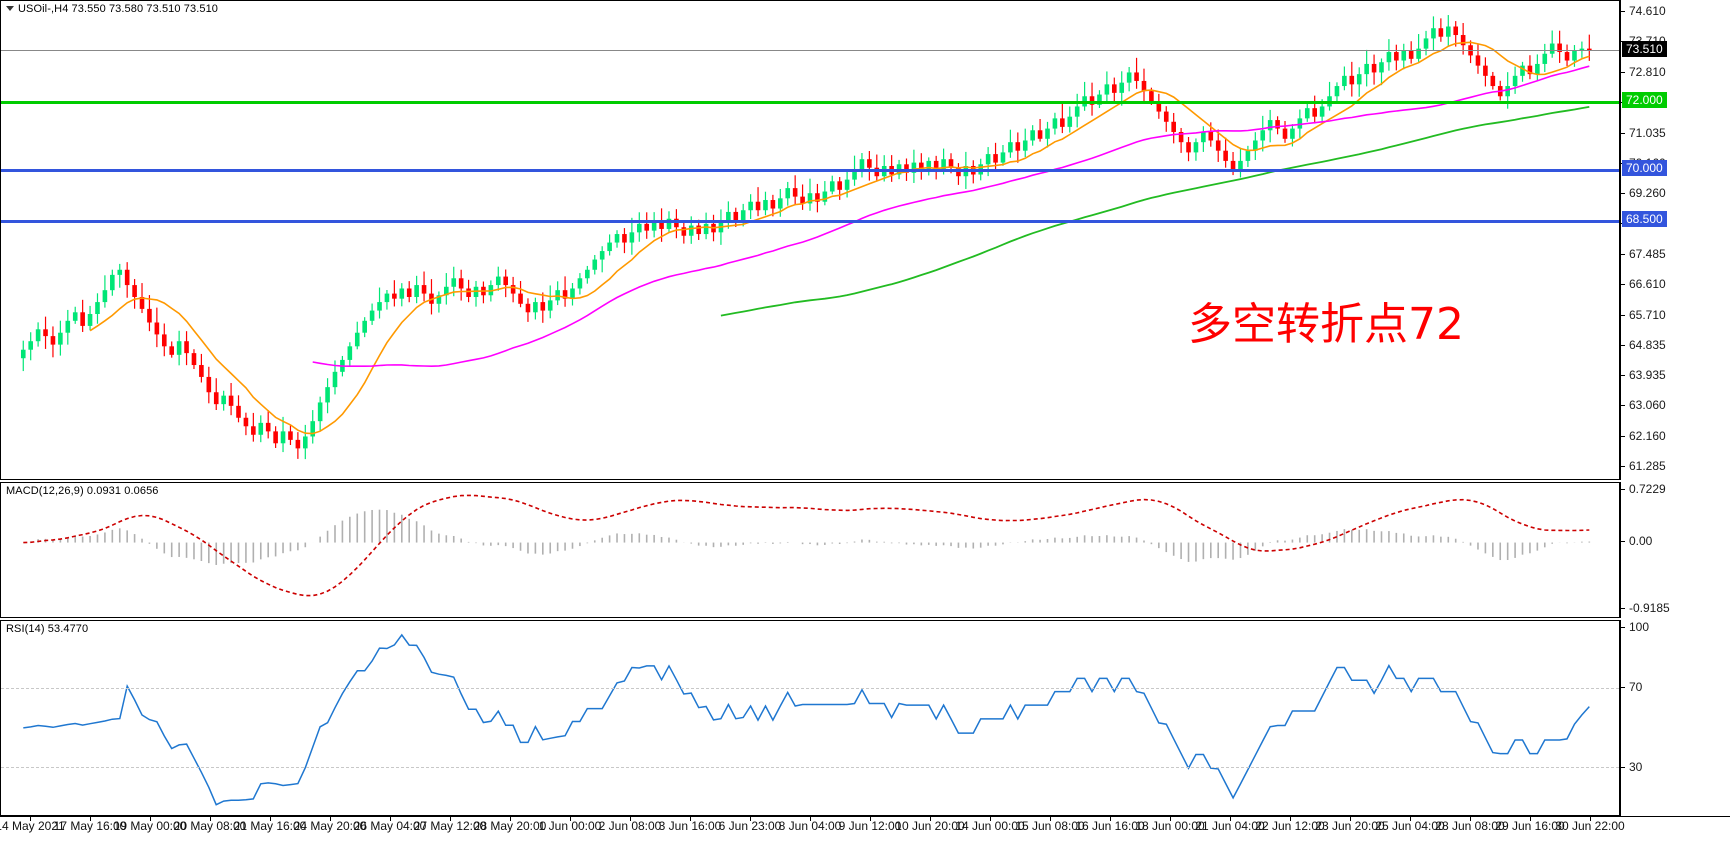 The width and height of the screenshot is (1730, 842). Describe the element at coordinates (810, 768) in the screenshot. I see `rsi-band-line` at that location.